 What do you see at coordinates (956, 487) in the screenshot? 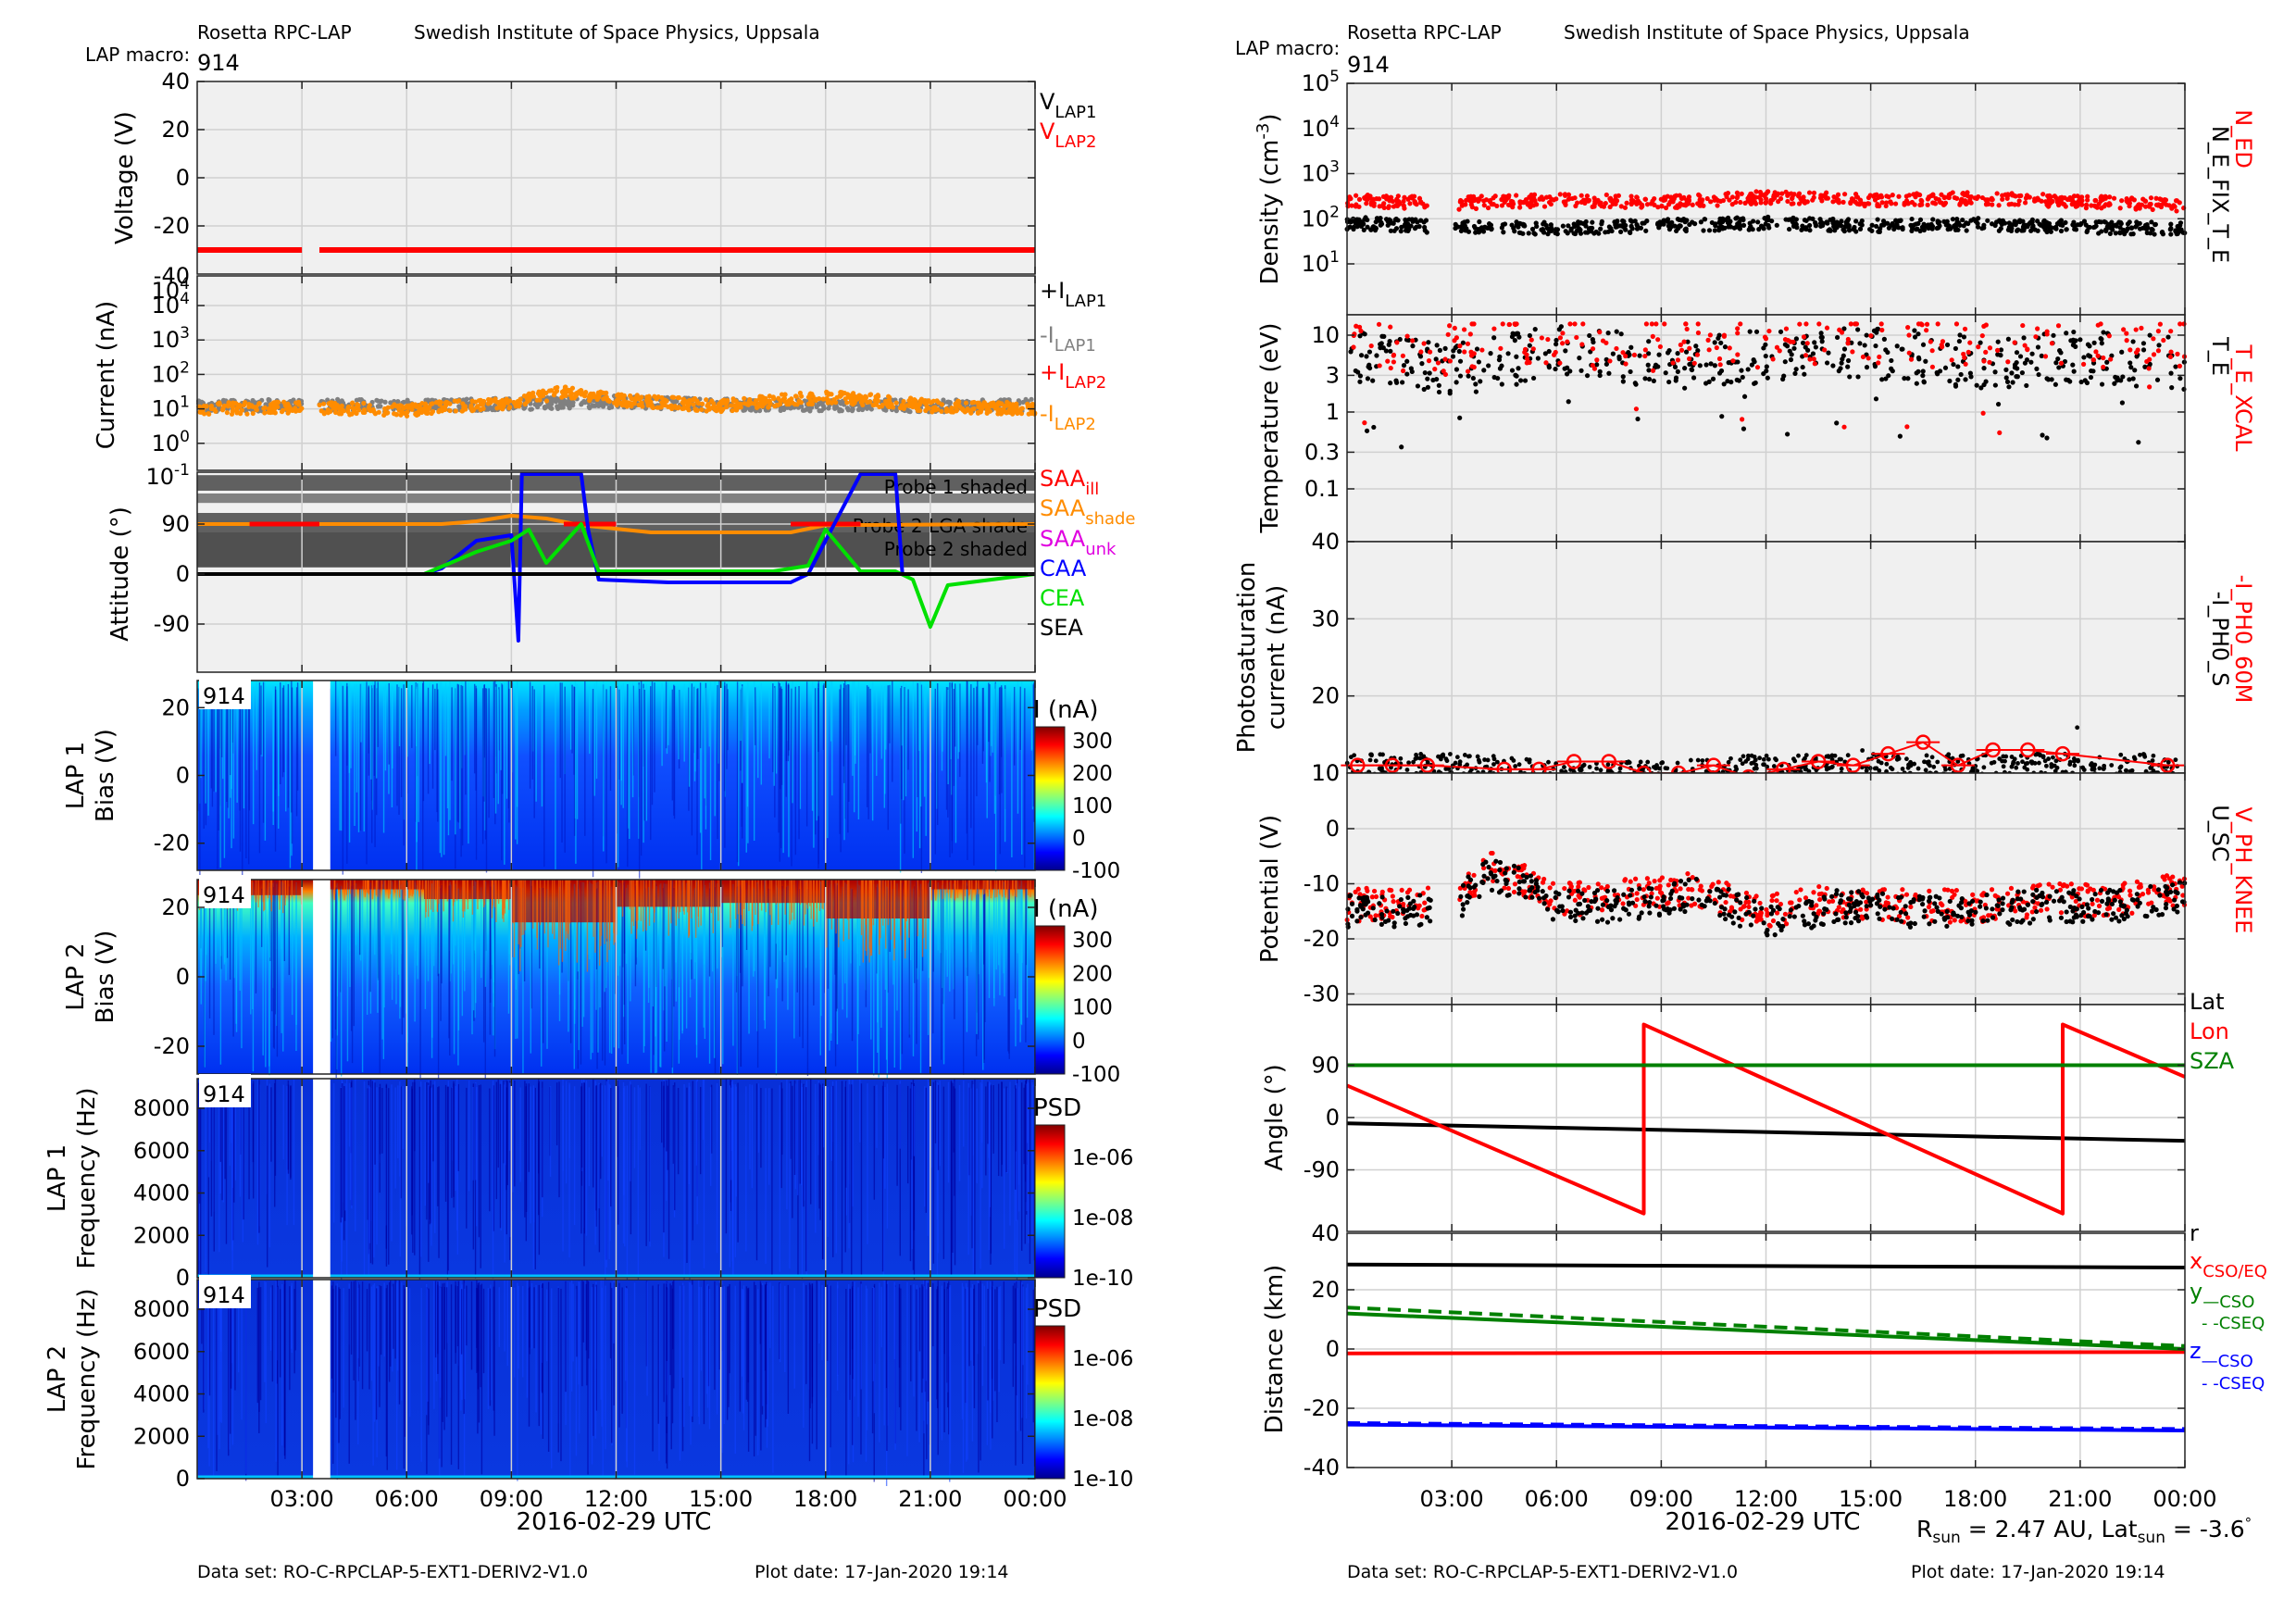
I see `shade-label: Probe 1 shaded` at bounding box center [956, 487].